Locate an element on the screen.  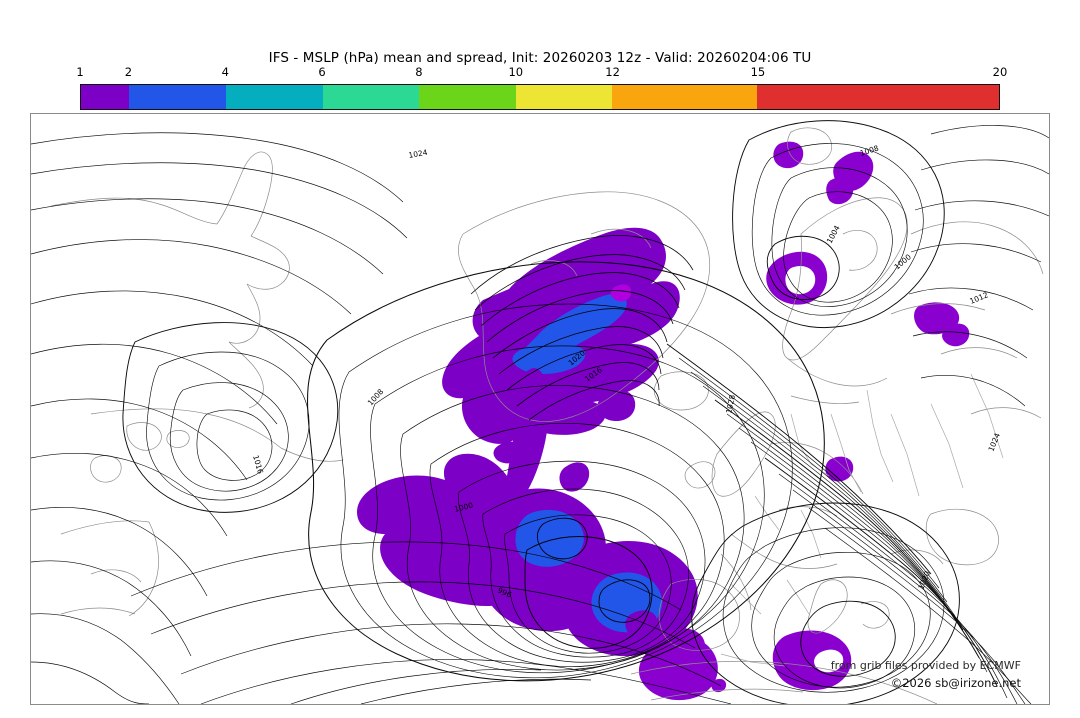
spread-colorbar: 1 2 4 6 8 10 12 15 20 is located at coordinates (541, 87).